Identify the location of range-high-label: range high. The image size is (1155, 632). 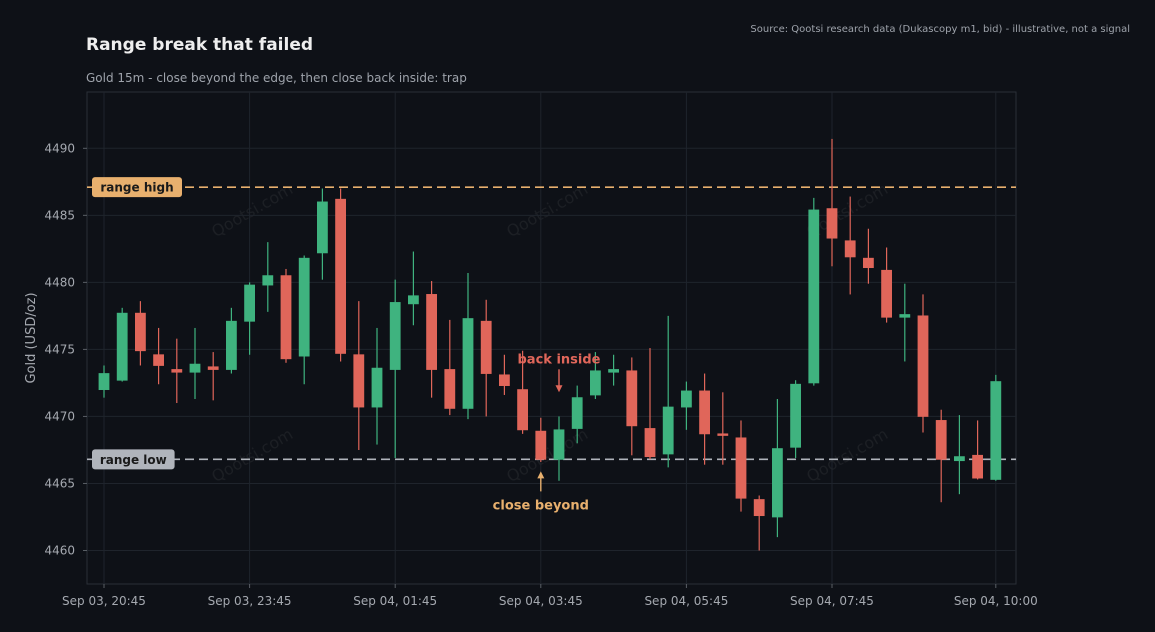
(136, 188).